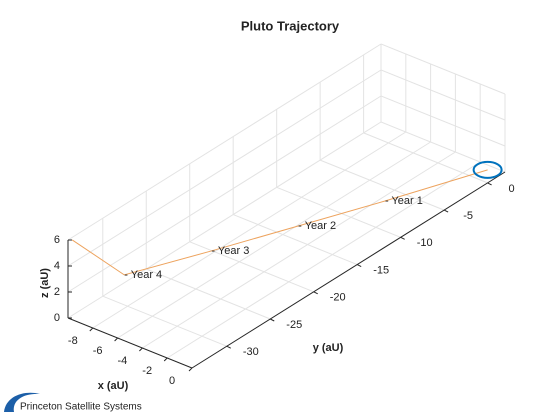 This screenshot has width=560, height=420. I want to click on z-axis-label: z (aU), so click(45, 283).